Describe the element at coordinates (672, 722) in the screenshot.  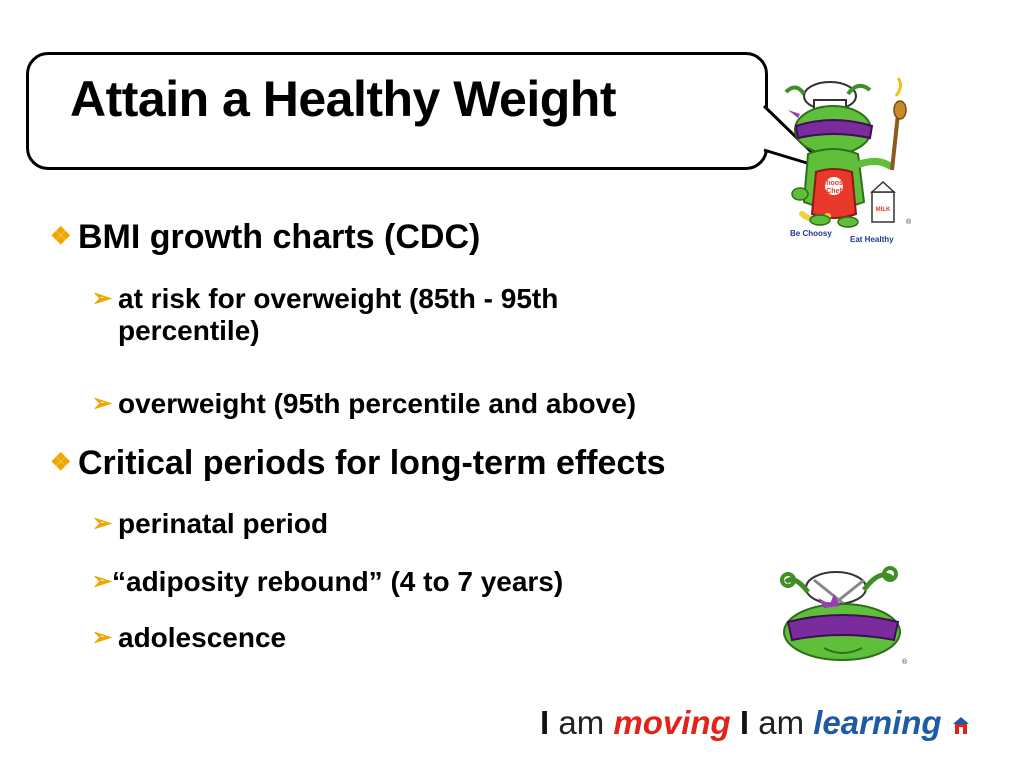
I see `footer-logo-moving: moving` at that location.